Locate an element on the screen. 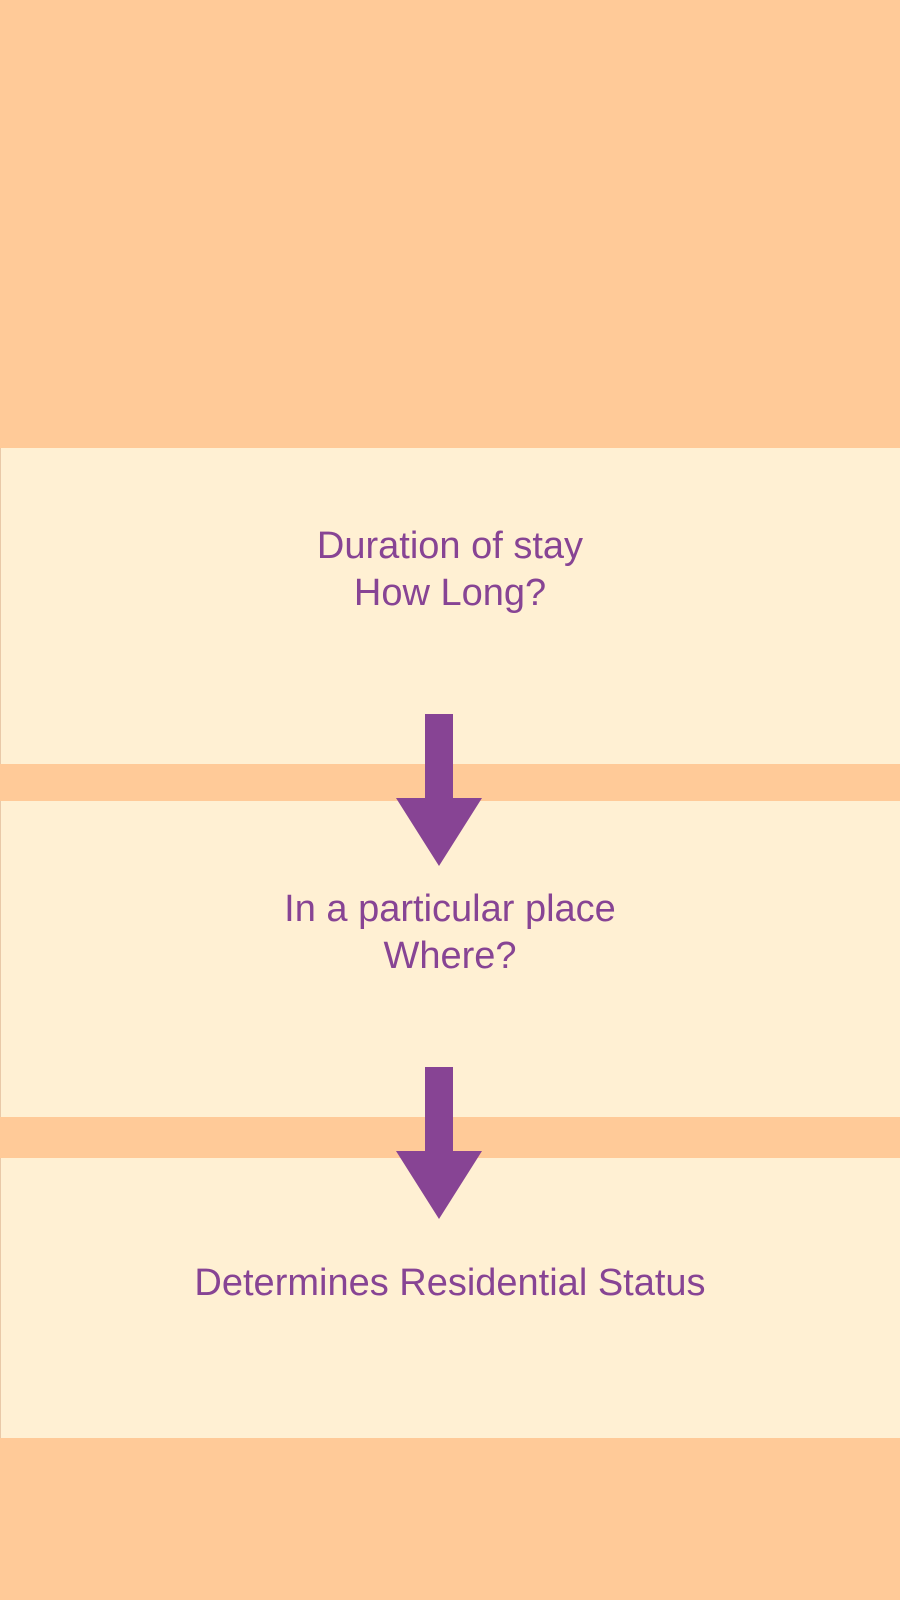 This screenshot has width=900, height=1600. step-title: Determines Residential Status is located at coordinates (450, 1283).